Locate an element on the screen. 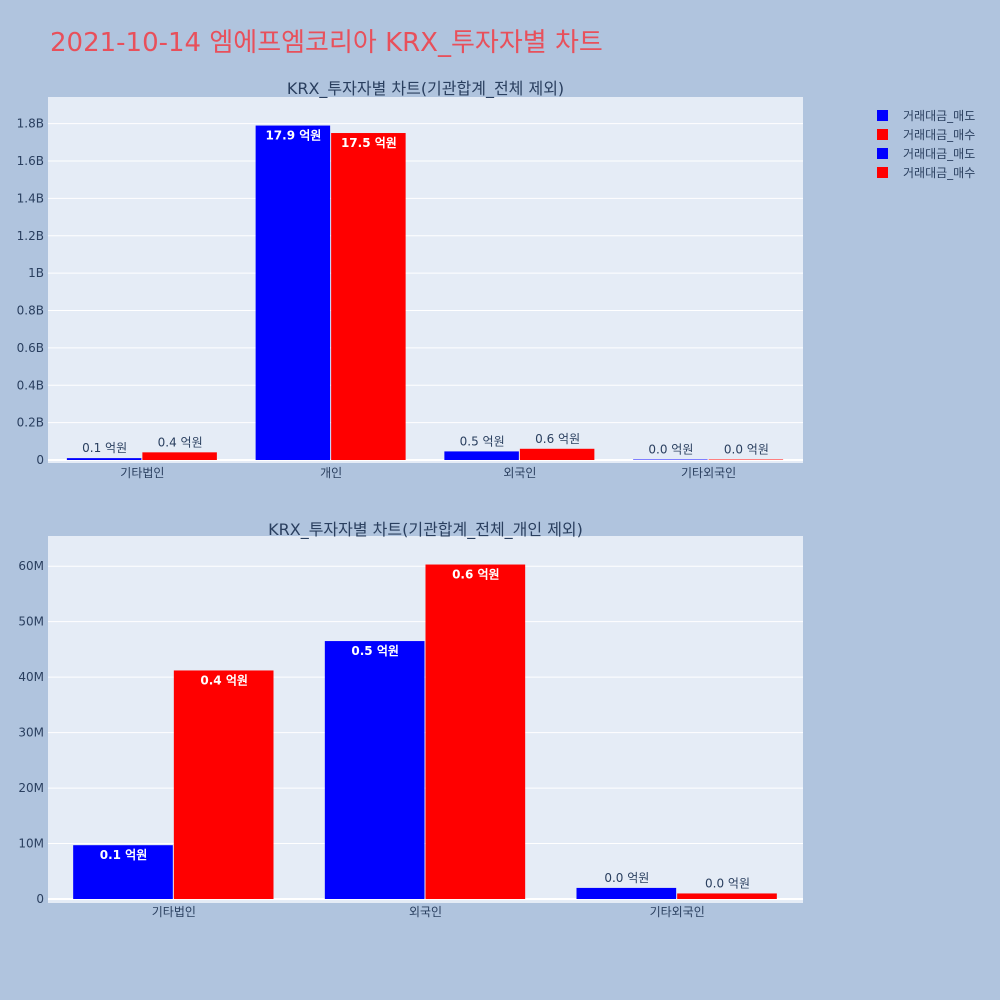 This screenshot has height=1000, width=1000. y-tick-label: 0.2B is located at coordinates (30, 423).